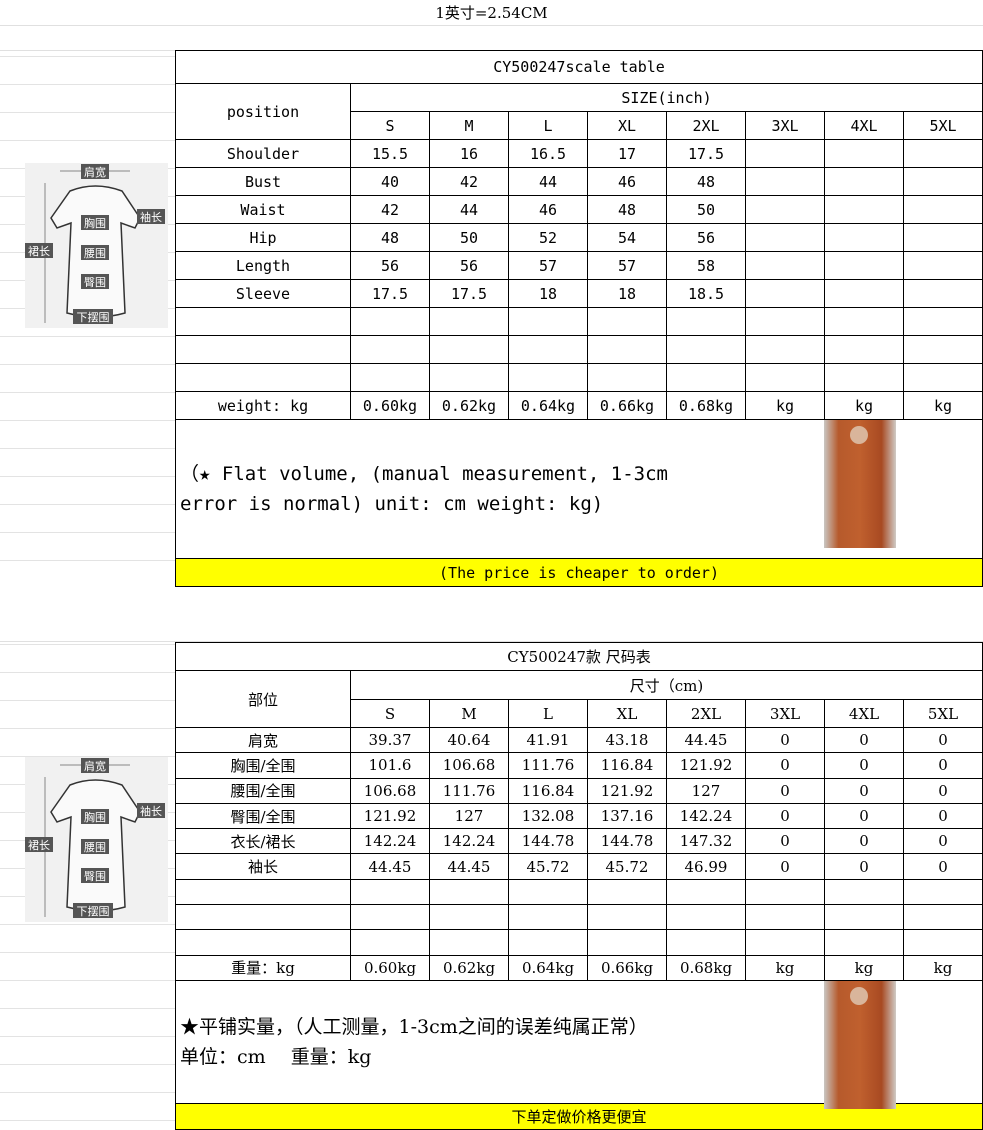  I want to click on measurement-value: 43.18, so click(627, 740).